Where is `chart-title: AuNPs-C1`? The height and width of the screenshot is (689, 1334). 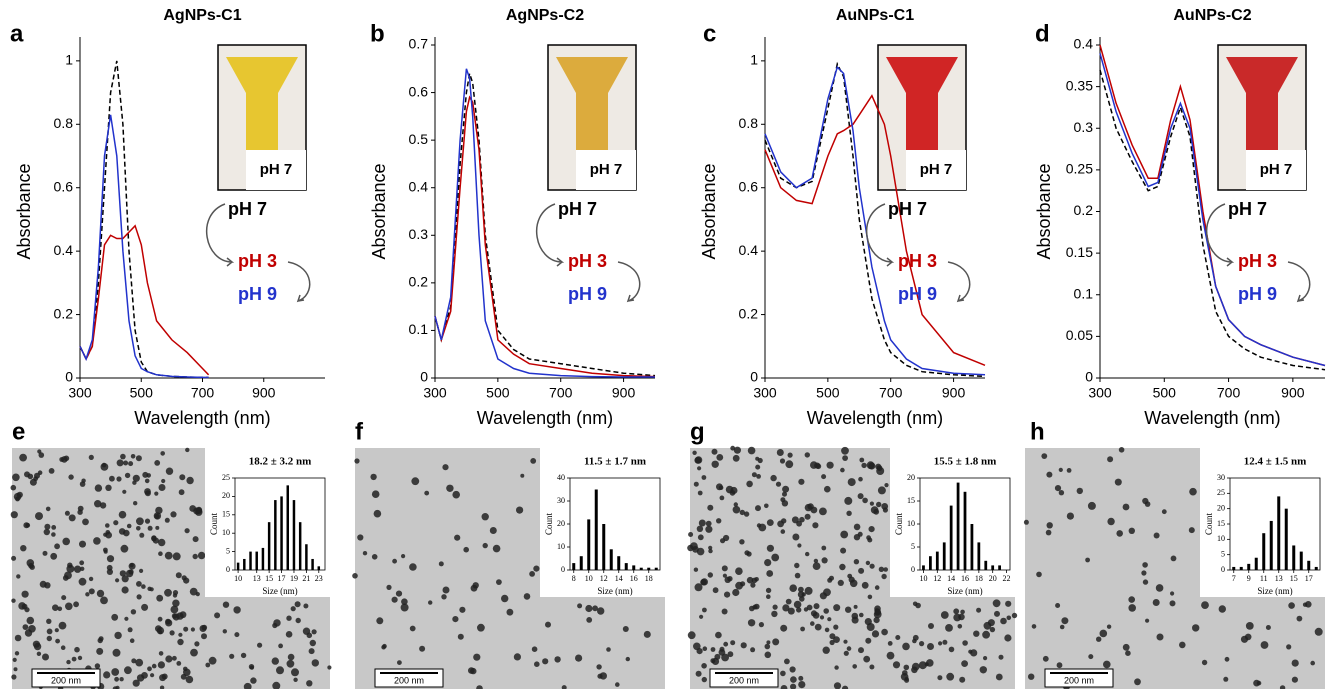 chart-title: AuNPs-C1 is located at coordinates (875, 15).